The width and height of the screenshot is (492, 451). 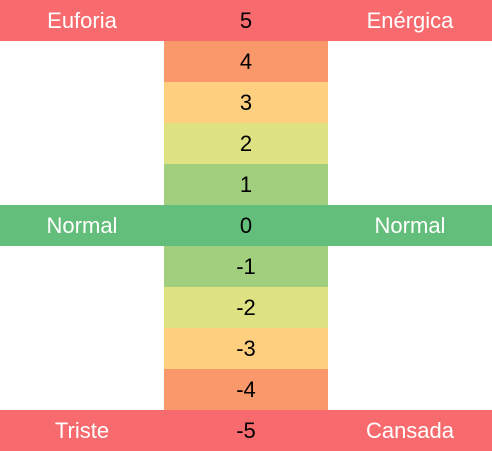 I want to click on scale-right-label: Enérgica, so click(x=410, y=20).